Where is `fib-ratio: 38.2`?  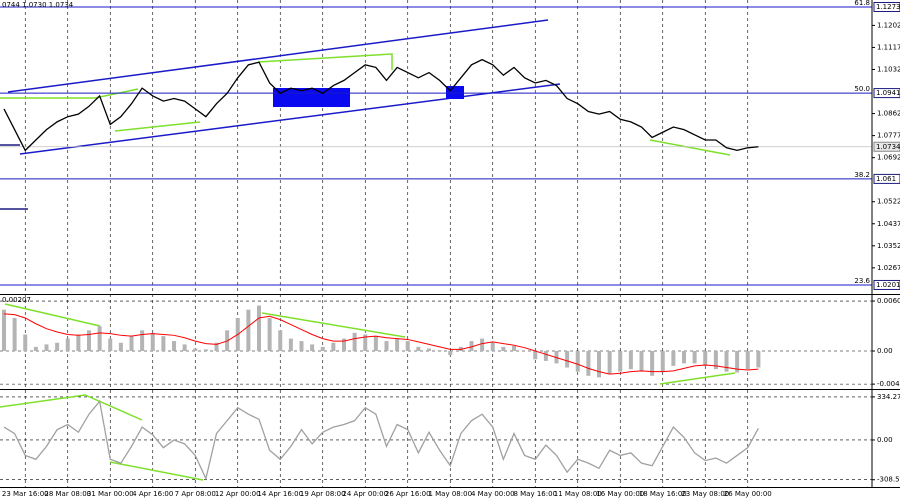 fib-ratio: 38.2 is located at coordinates (862, 175).